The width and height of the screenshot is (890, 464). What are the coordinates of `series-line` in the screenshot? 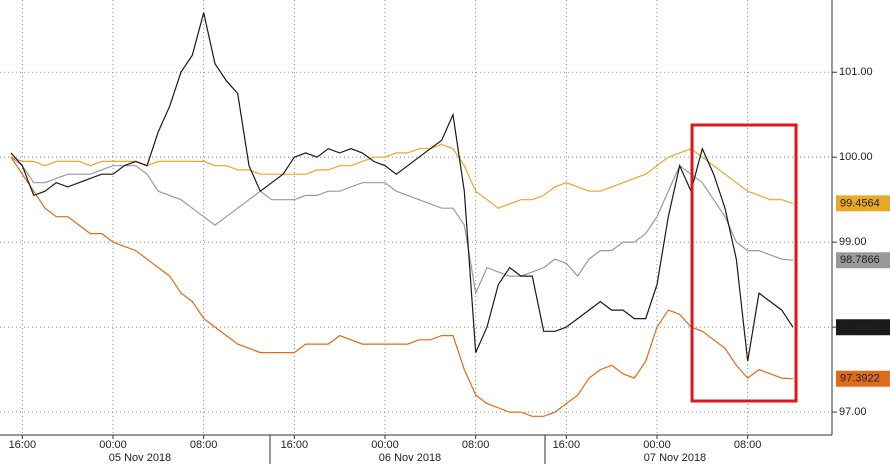 It's located at (402, 176).